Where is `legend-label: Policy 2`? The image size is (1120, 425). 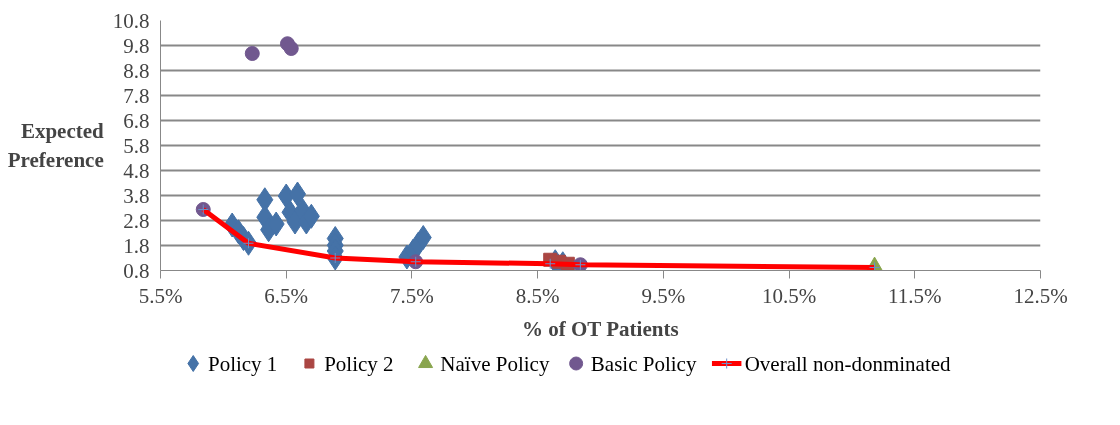 legend-label: Policy 2 is located at coordinates (359, 363).